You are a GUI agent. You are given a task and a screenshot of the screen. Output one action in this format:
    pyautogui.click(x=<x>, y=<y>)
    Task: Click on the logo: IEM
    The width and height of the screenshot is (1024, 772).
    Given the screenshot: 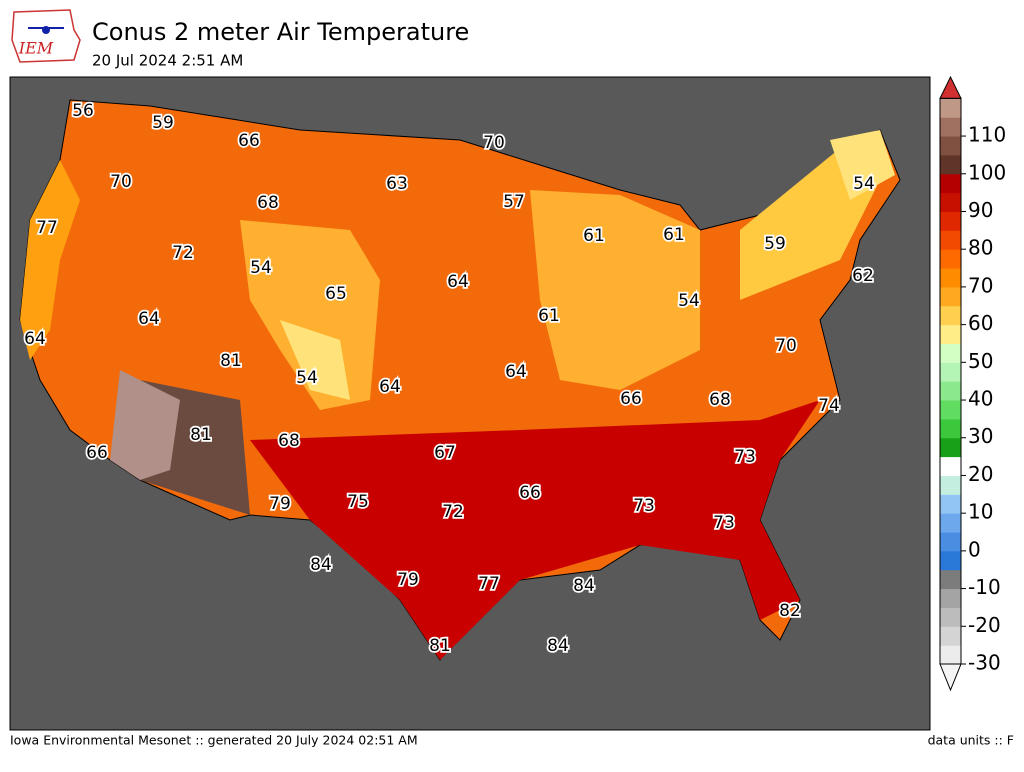 What is the action you would take?
    pyautogui.click(x=46, y=36)
    